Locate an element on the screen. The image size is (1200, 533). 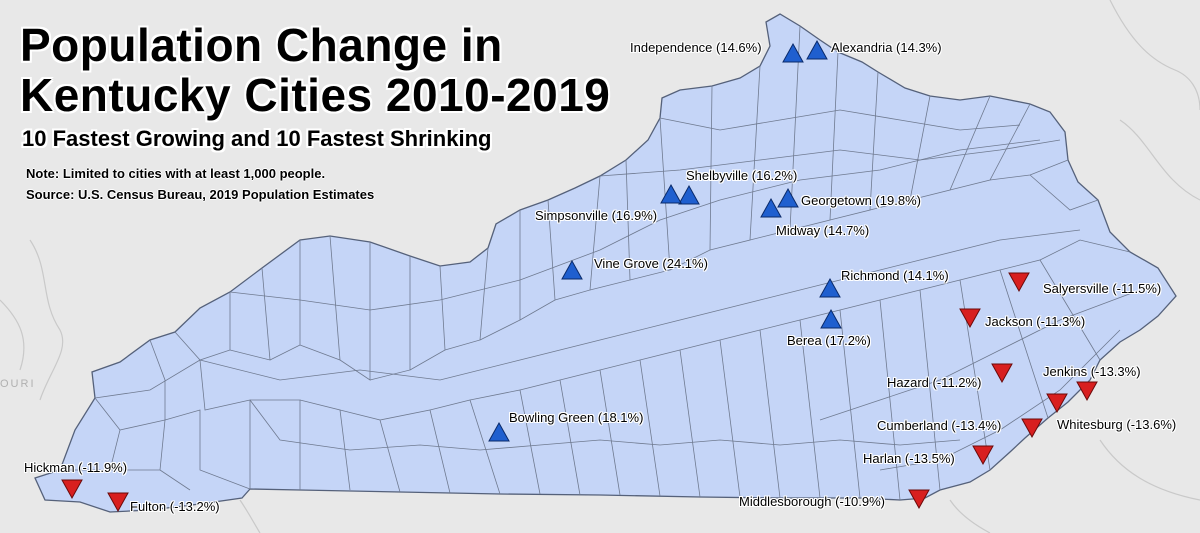
growing-city-marker-berea is located at coordinates (831, 318).